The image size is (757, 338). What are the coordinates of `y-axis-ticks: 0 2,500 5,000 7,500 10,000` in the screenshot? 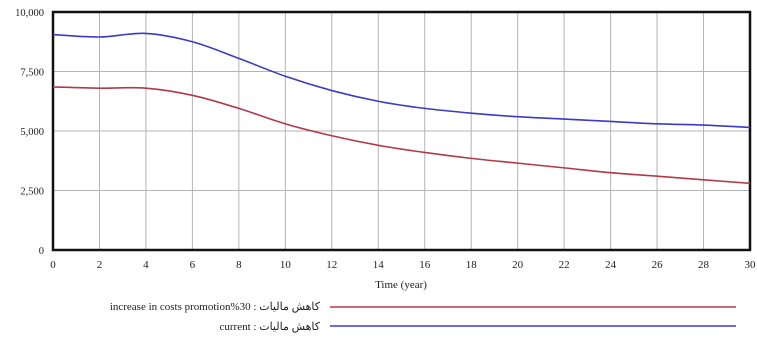 It's located at (29, 132).